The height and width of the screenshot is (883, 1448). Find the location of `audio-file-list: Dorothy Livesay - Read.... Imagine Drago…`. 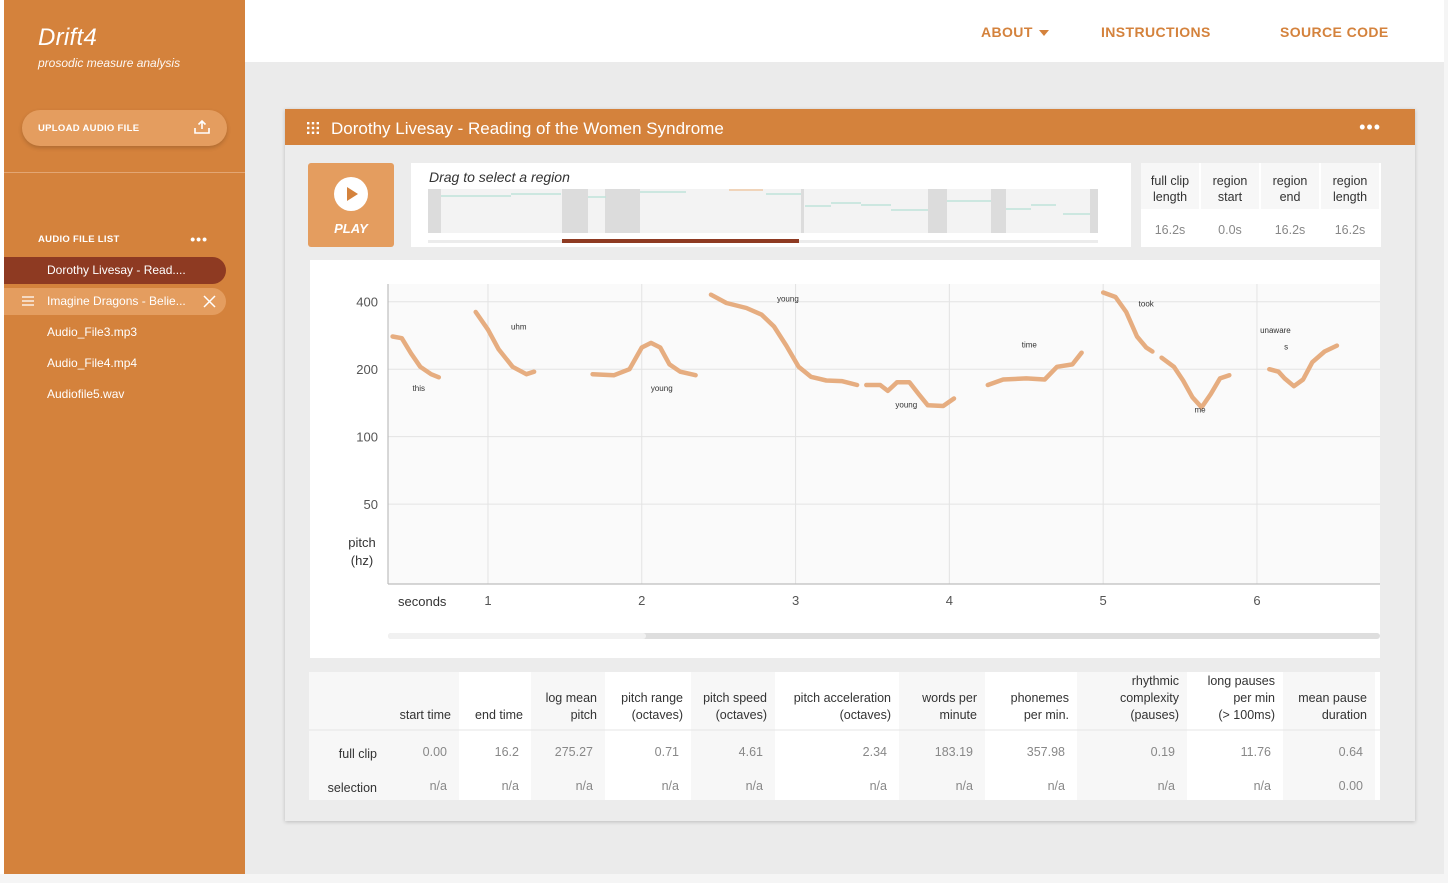

audio-file-list: Dorothy Livesay - Read.... Imagine Drago… is located at coordinates (124, 334).